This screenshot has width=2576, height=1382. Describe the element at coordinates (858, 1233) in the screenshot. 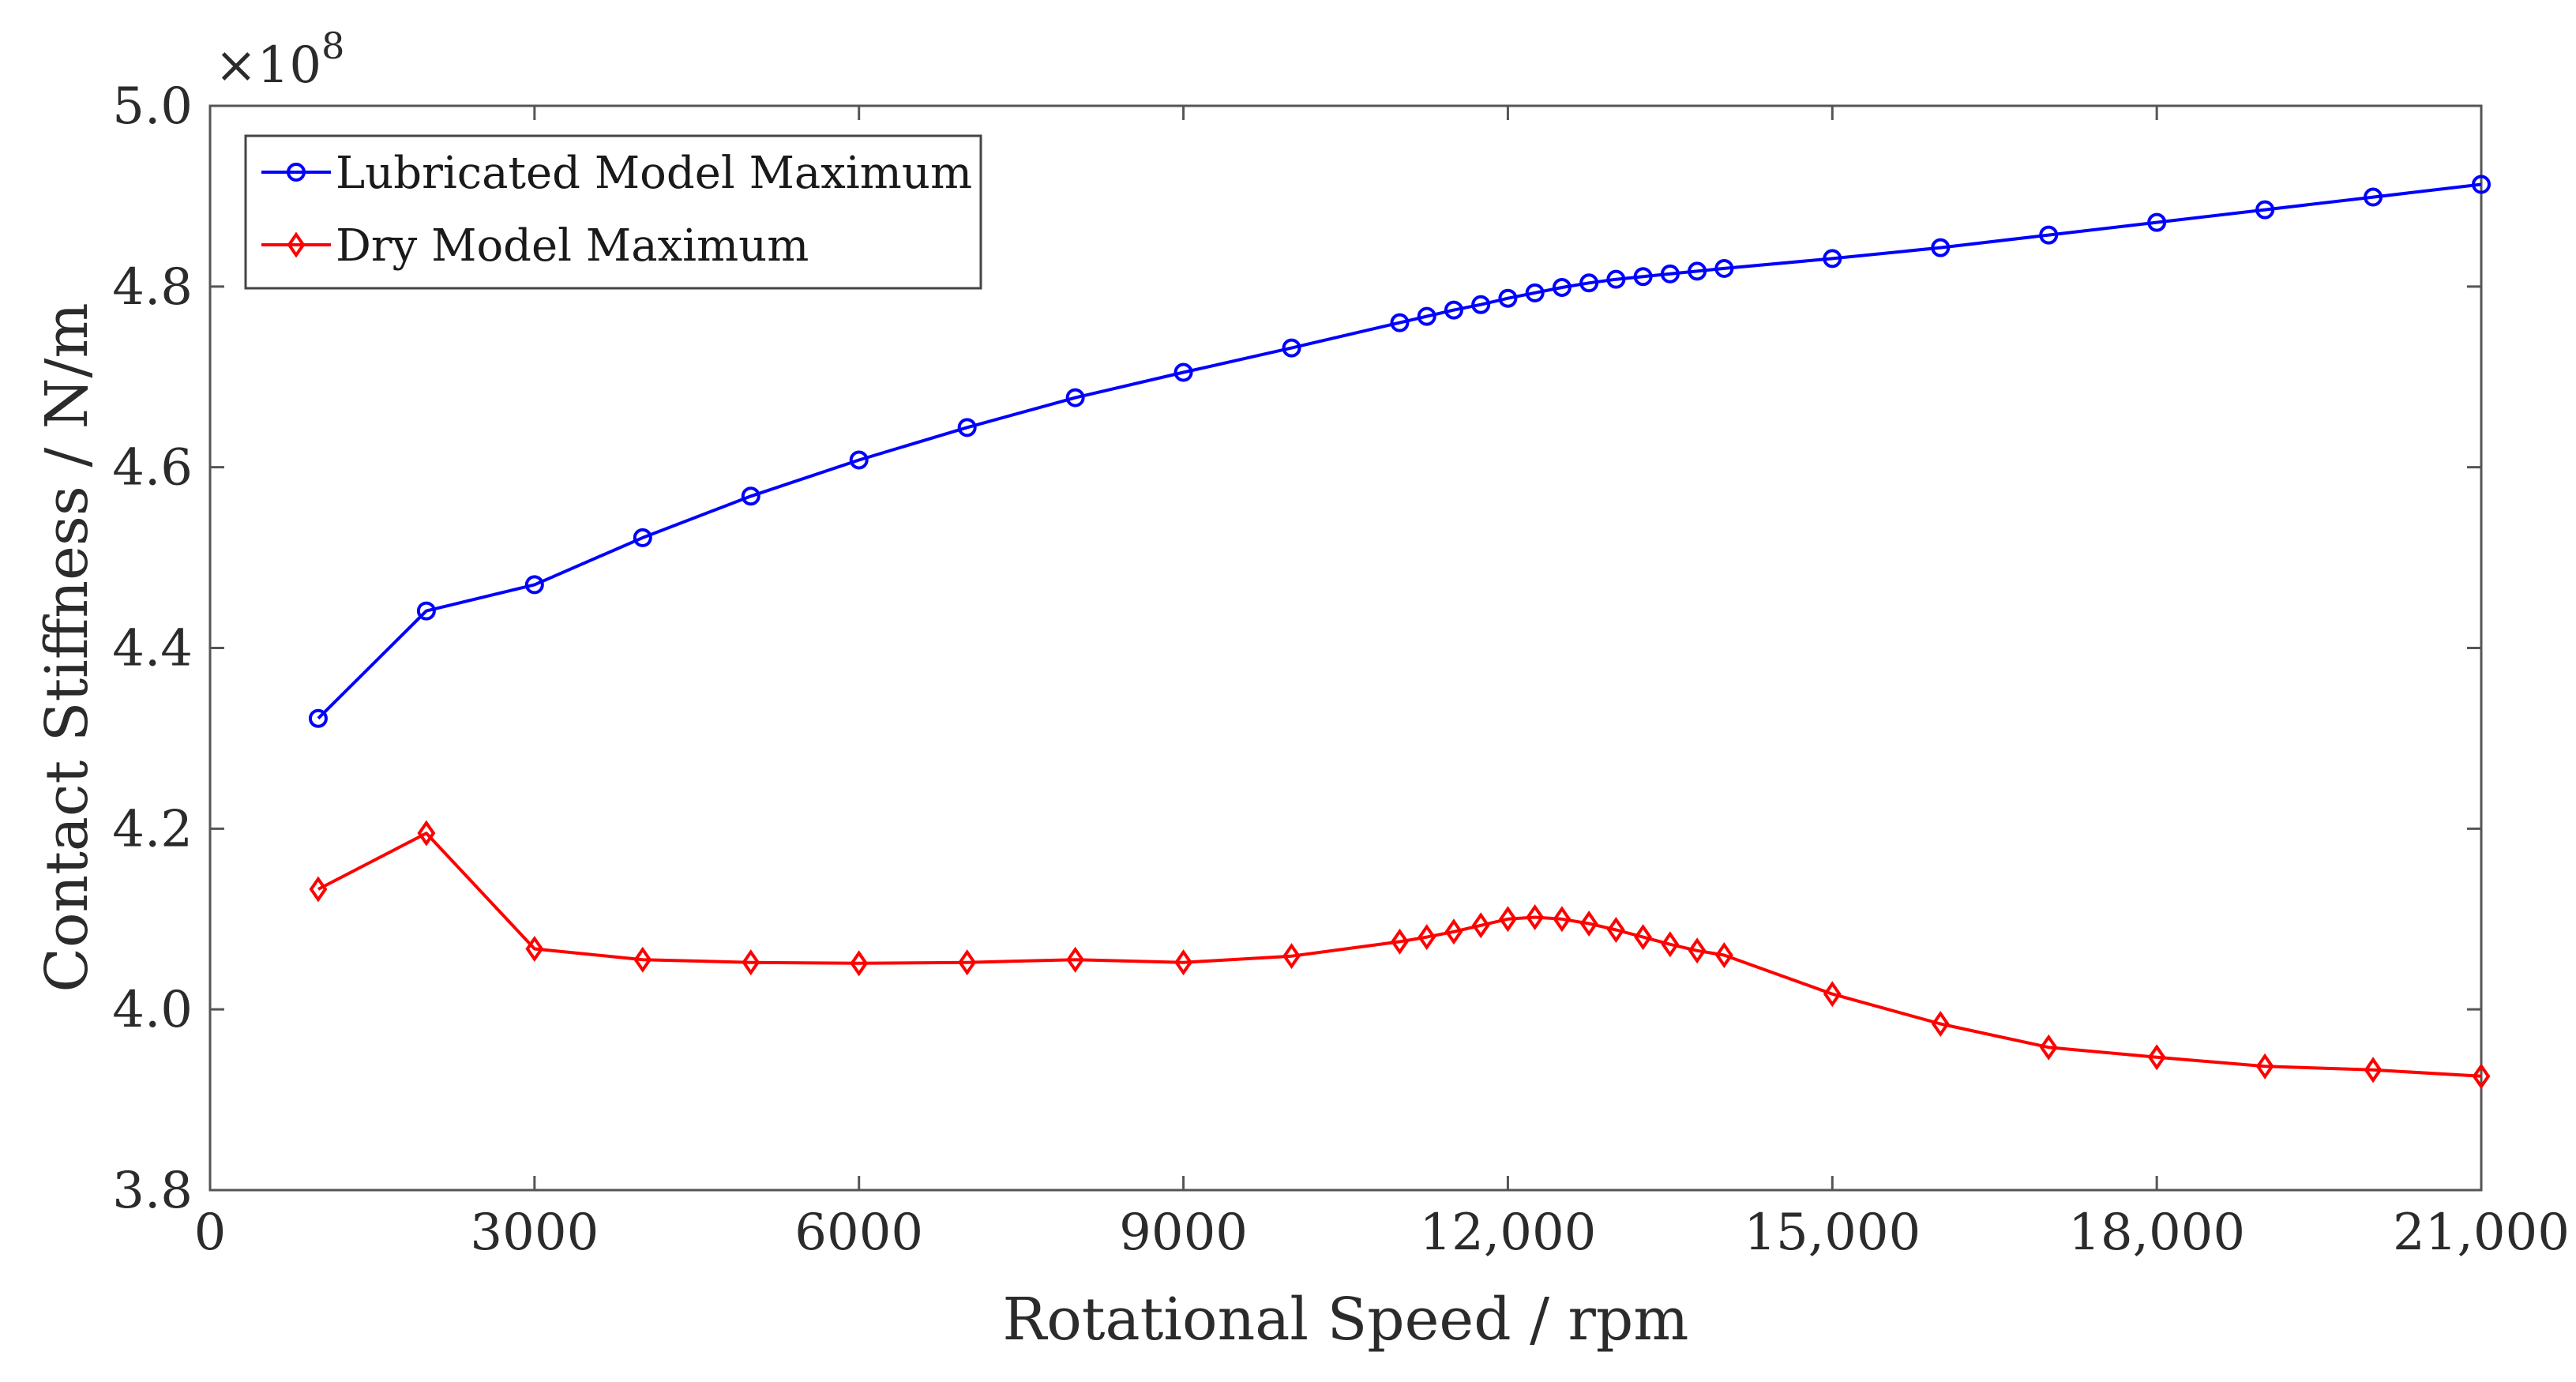

I see `x-tick-label: 6000` at that location.